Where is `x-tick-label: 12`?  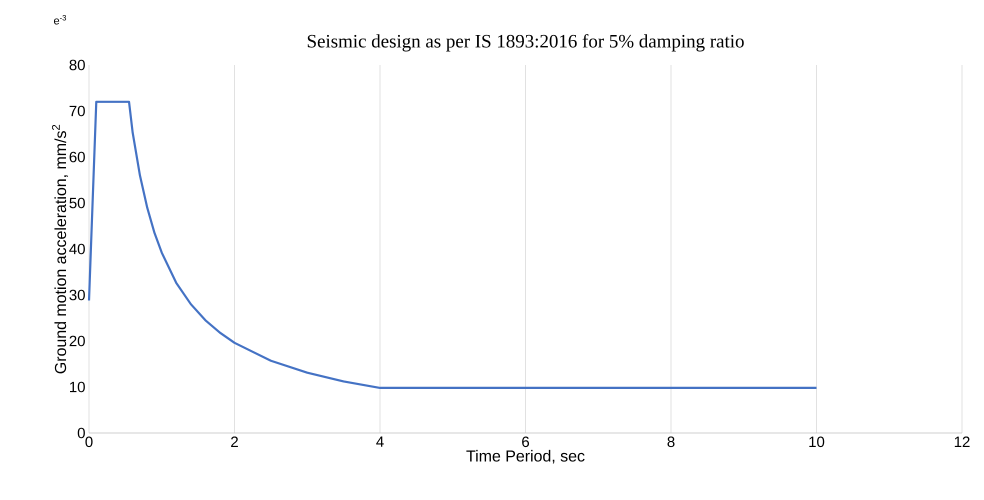
x-tick-label: 12 is located at coordinates (962, 441).